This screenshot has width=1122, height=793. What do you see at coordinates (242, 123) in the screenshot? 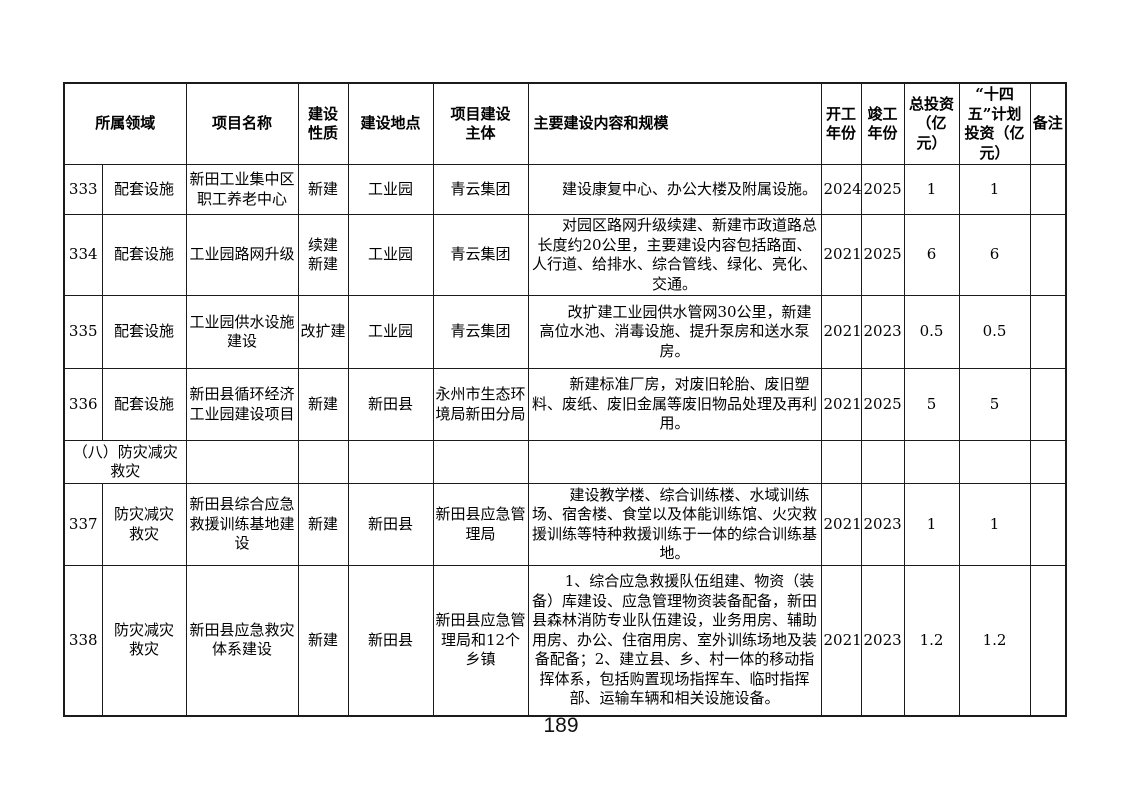
I see `header-project-name: 项目名称` at bounding box center [242, 123].